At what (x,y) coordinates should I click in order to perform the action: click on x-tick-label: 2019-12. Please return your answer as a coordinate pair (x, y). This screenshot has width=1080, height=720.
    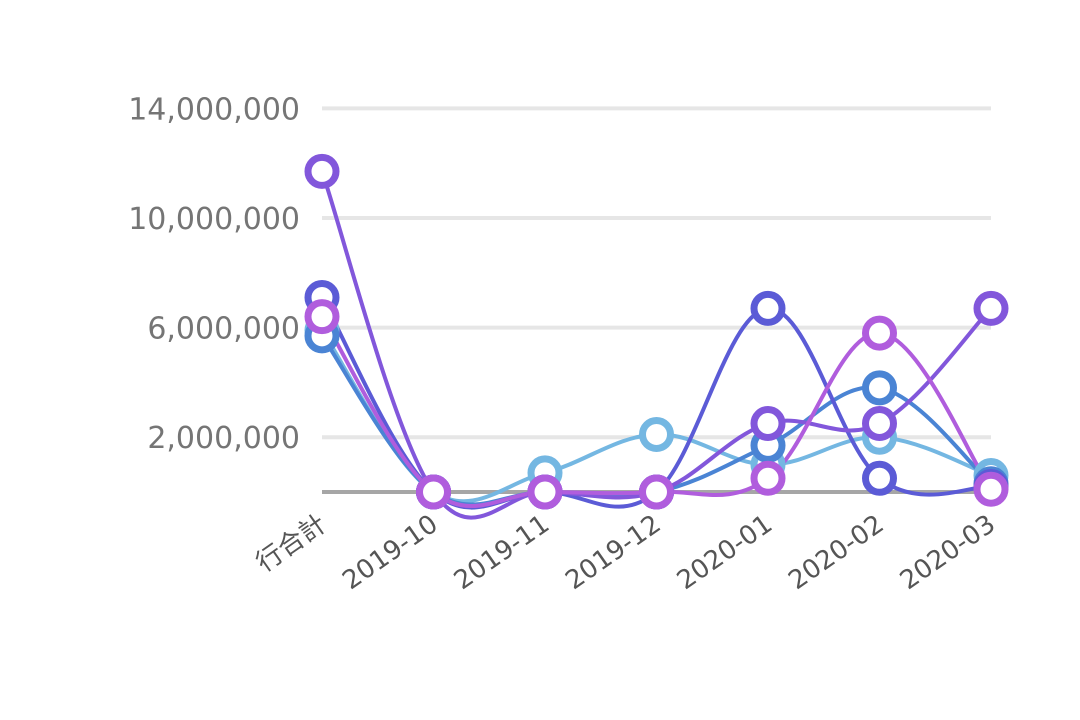
    Looking at the image, I should click on (613, 552).